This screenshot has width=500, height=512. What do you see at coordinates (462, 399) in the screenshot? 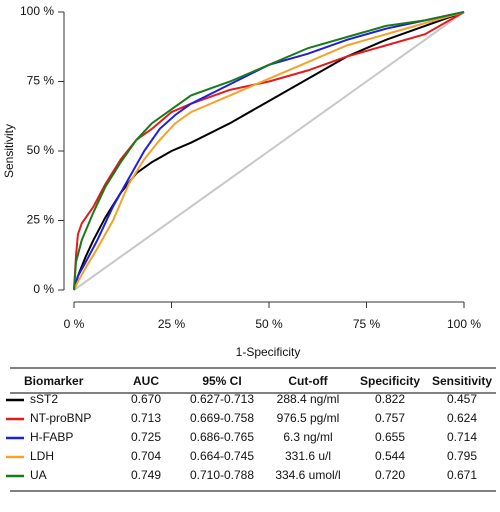
I see `table-cell: 0.457` at bounding box center [462, 399].